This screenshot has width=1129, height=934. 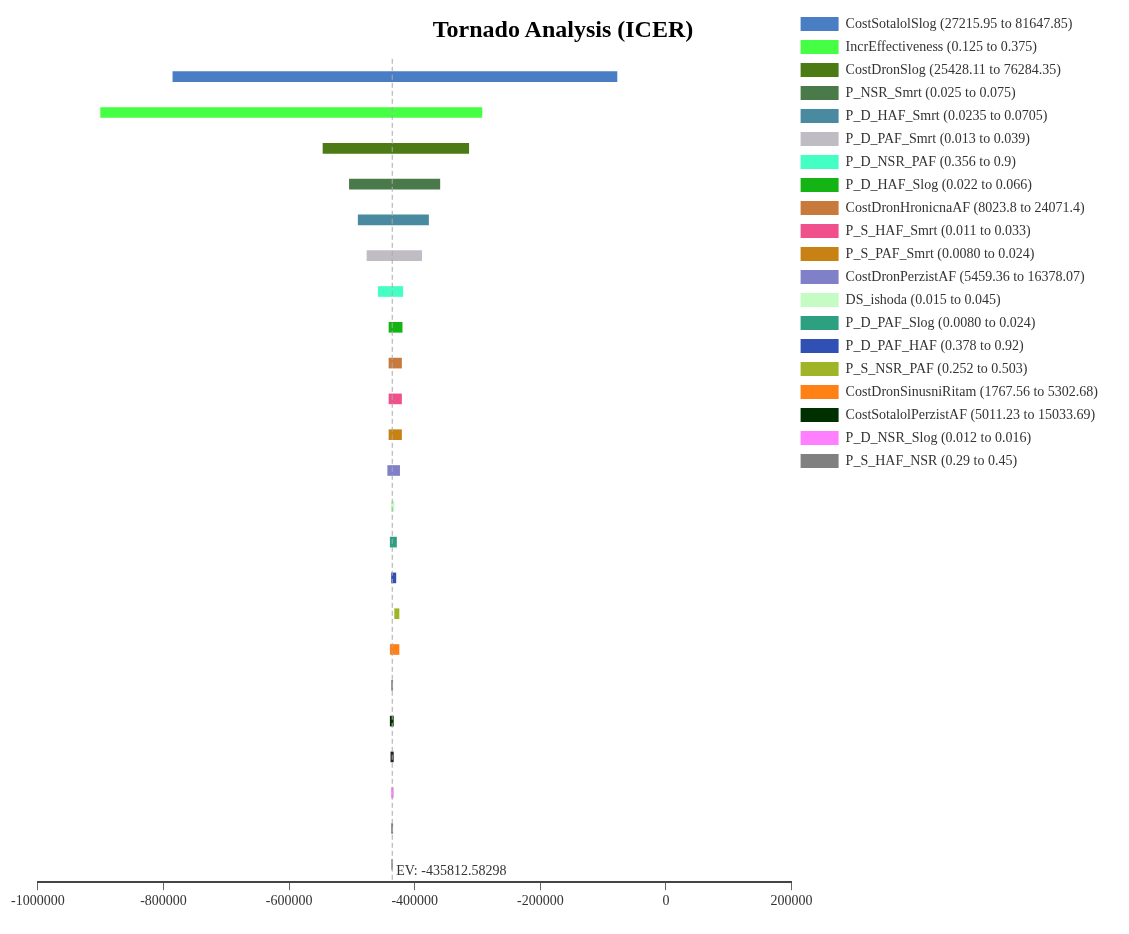 I want to click on legend-label: P_D_NSR_Slog (0.012 to 0.016), so click(x=938, y=437).